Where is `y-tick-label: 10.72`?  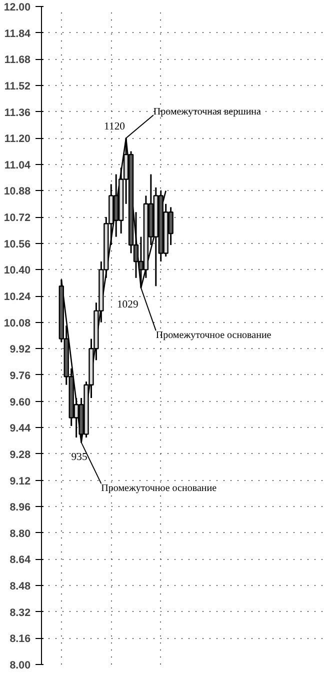 y-tick-label: 10.72 is located at coordinates (17, 218).